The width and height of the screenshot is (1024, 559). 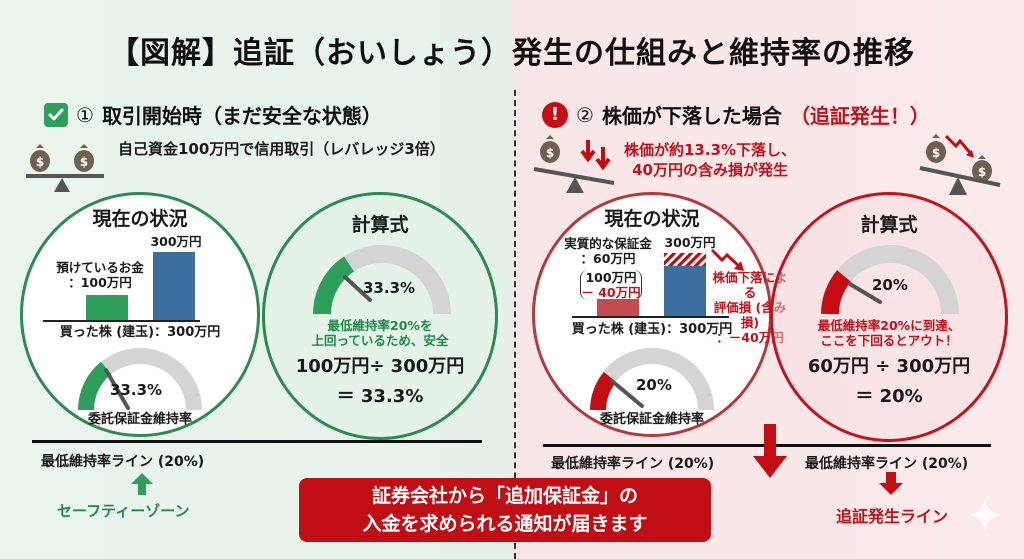 I want to click on deposit-label: 預けているお金 ：100万円, so click(x=100, y=275).